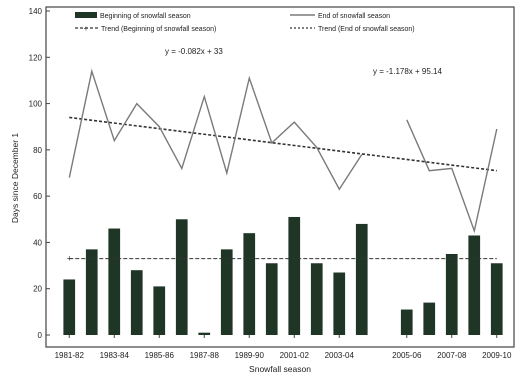 The width and height of the screenshot is (524, 388). I want to click on x-tick-label: 2009-10, so click(497, 355).